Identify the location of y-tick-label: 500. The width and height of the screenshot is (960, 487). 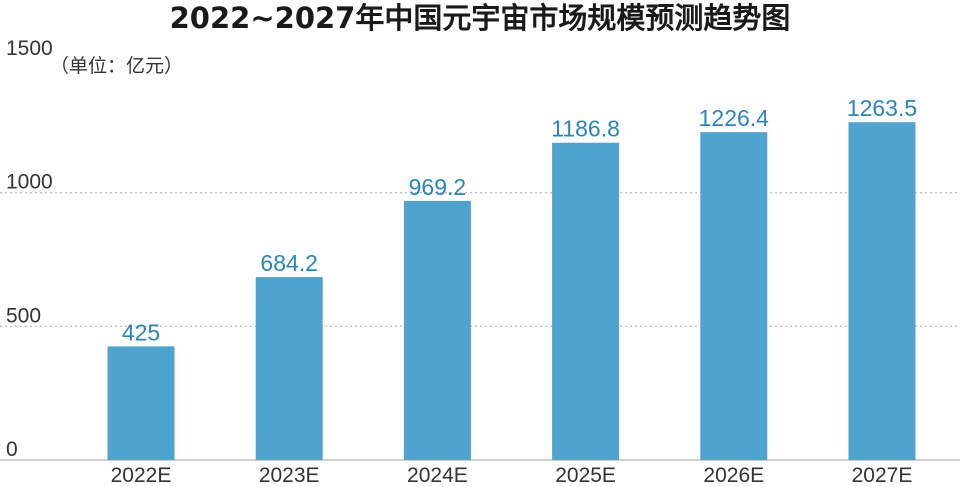
(23, 315).